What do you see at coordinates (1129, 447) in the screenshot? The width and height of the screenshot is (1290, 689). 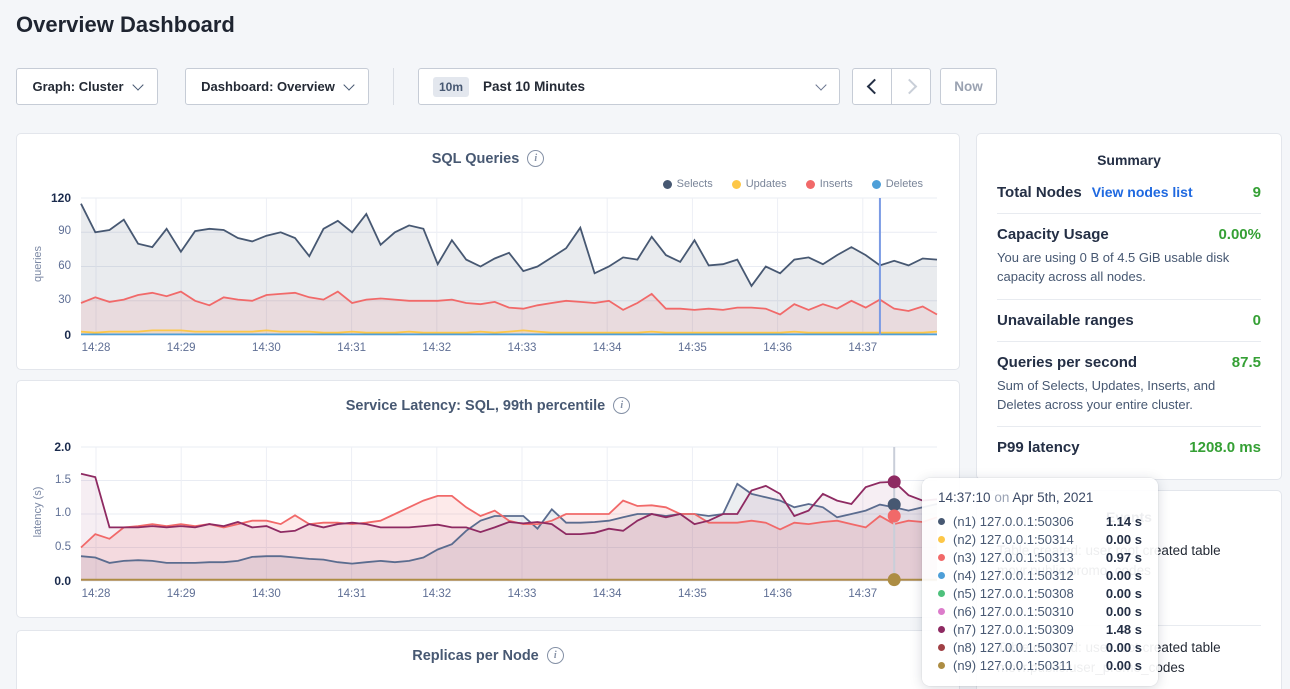 I see `summary-row-p99: P99 latency 1208.0 ms` at bounding box center [1129, 447].